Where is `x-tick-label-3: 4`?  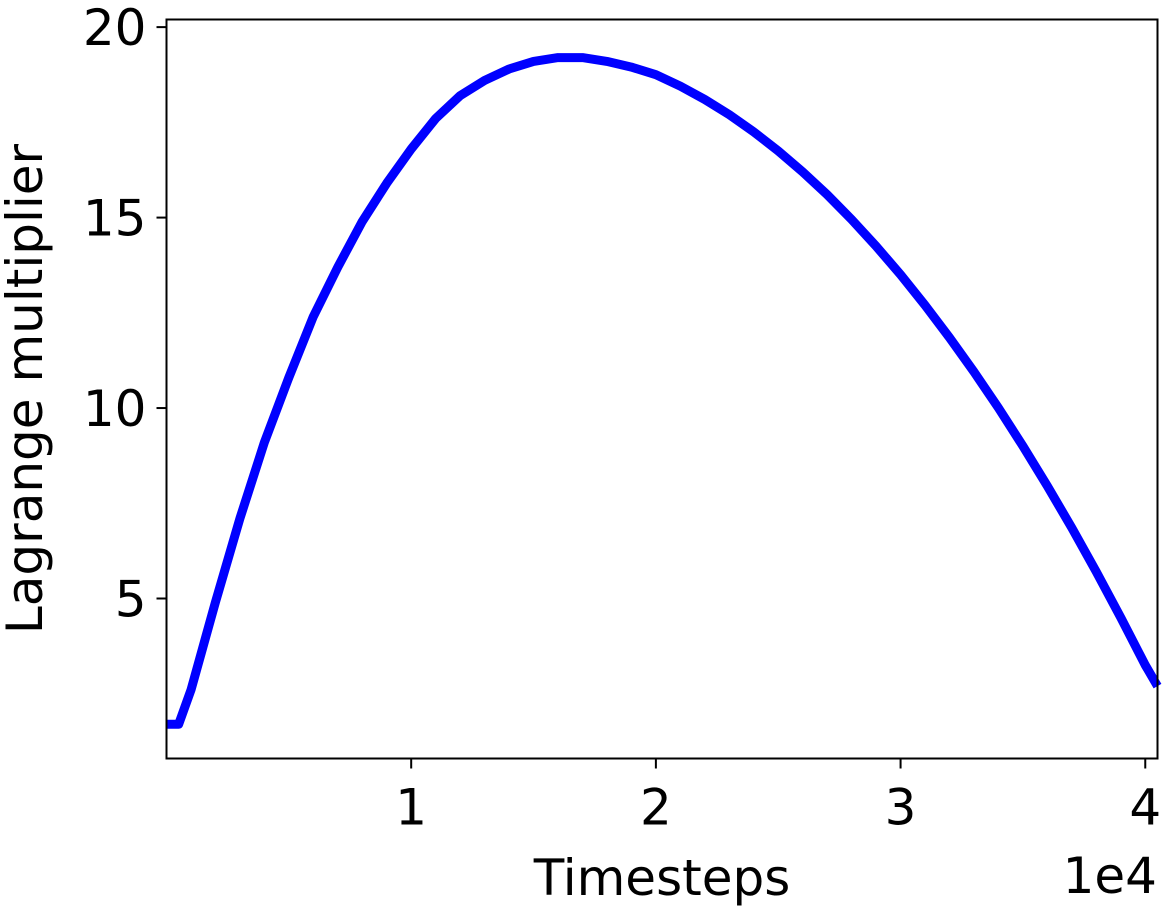 x-tick-label-3: 4 is located at coordinates (1145, 808).